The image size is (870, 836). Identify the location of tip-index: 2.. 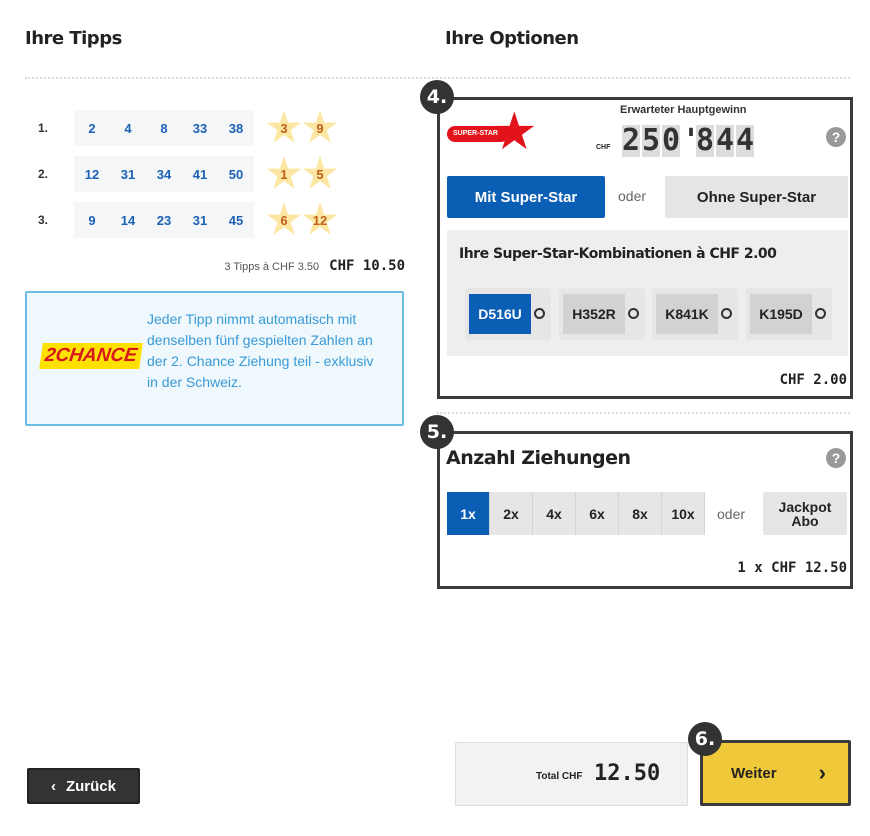
(43, 174).